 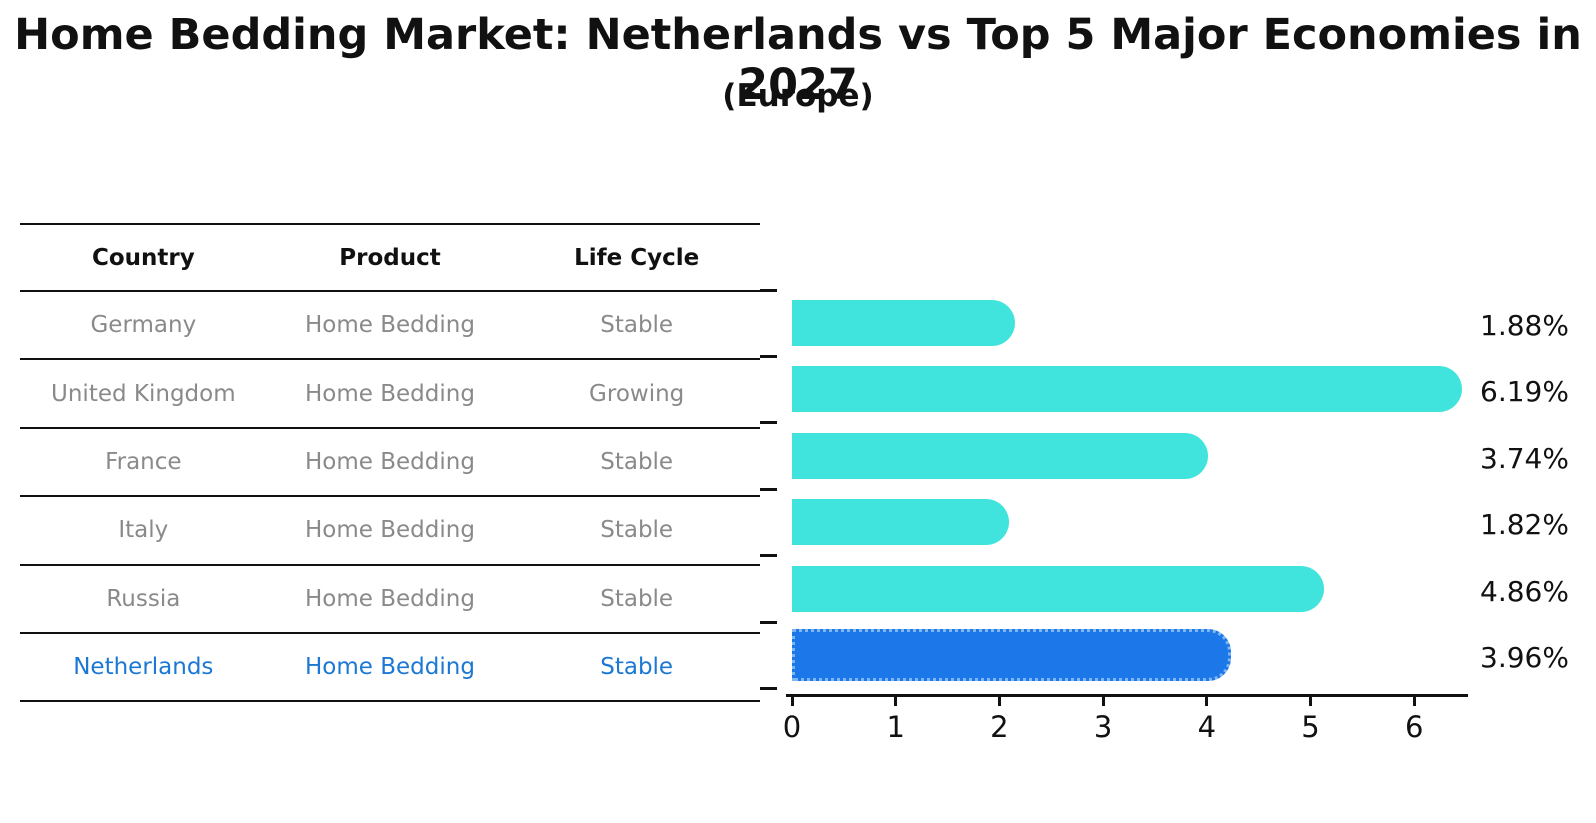 I want to click on table-row: United Kingdom Home Bedding Growing, so click(x=390, y=394).